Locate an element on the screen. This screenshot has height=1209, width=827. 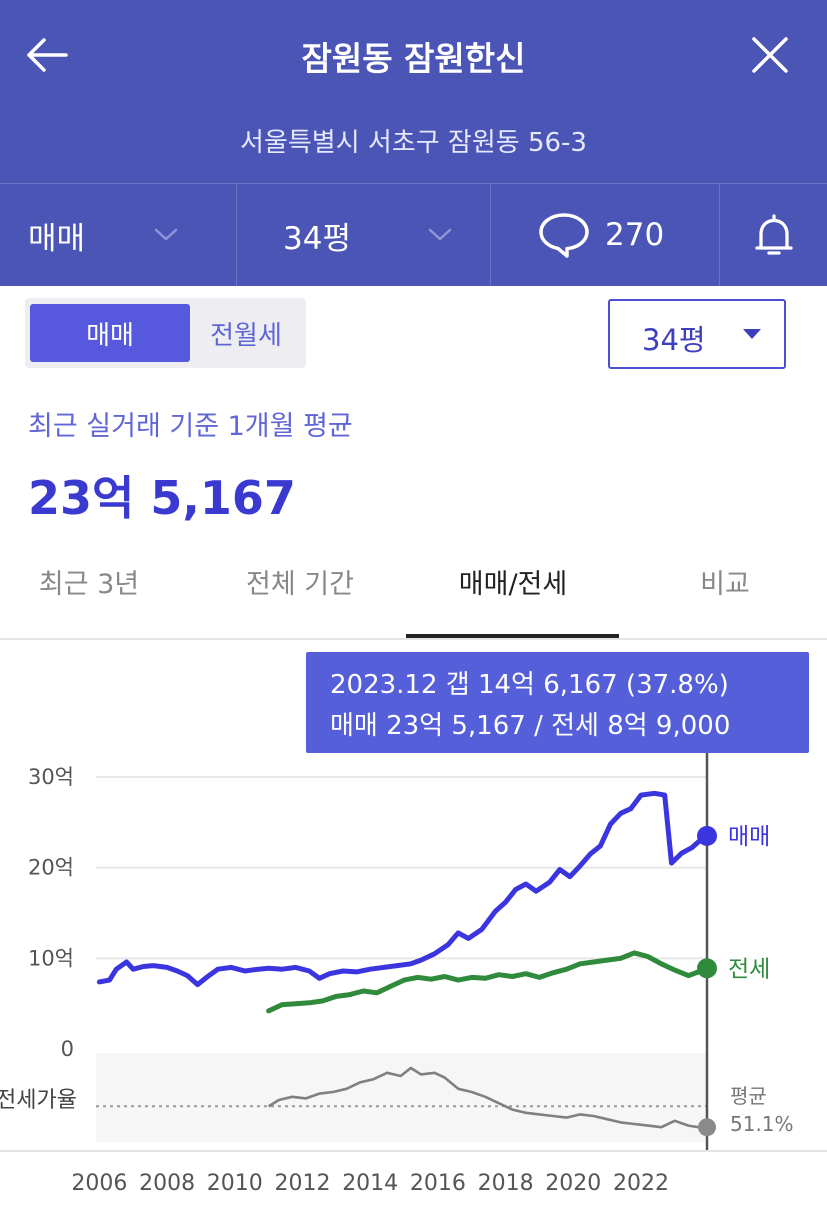
notification-button is located at coordinates (773, 235).